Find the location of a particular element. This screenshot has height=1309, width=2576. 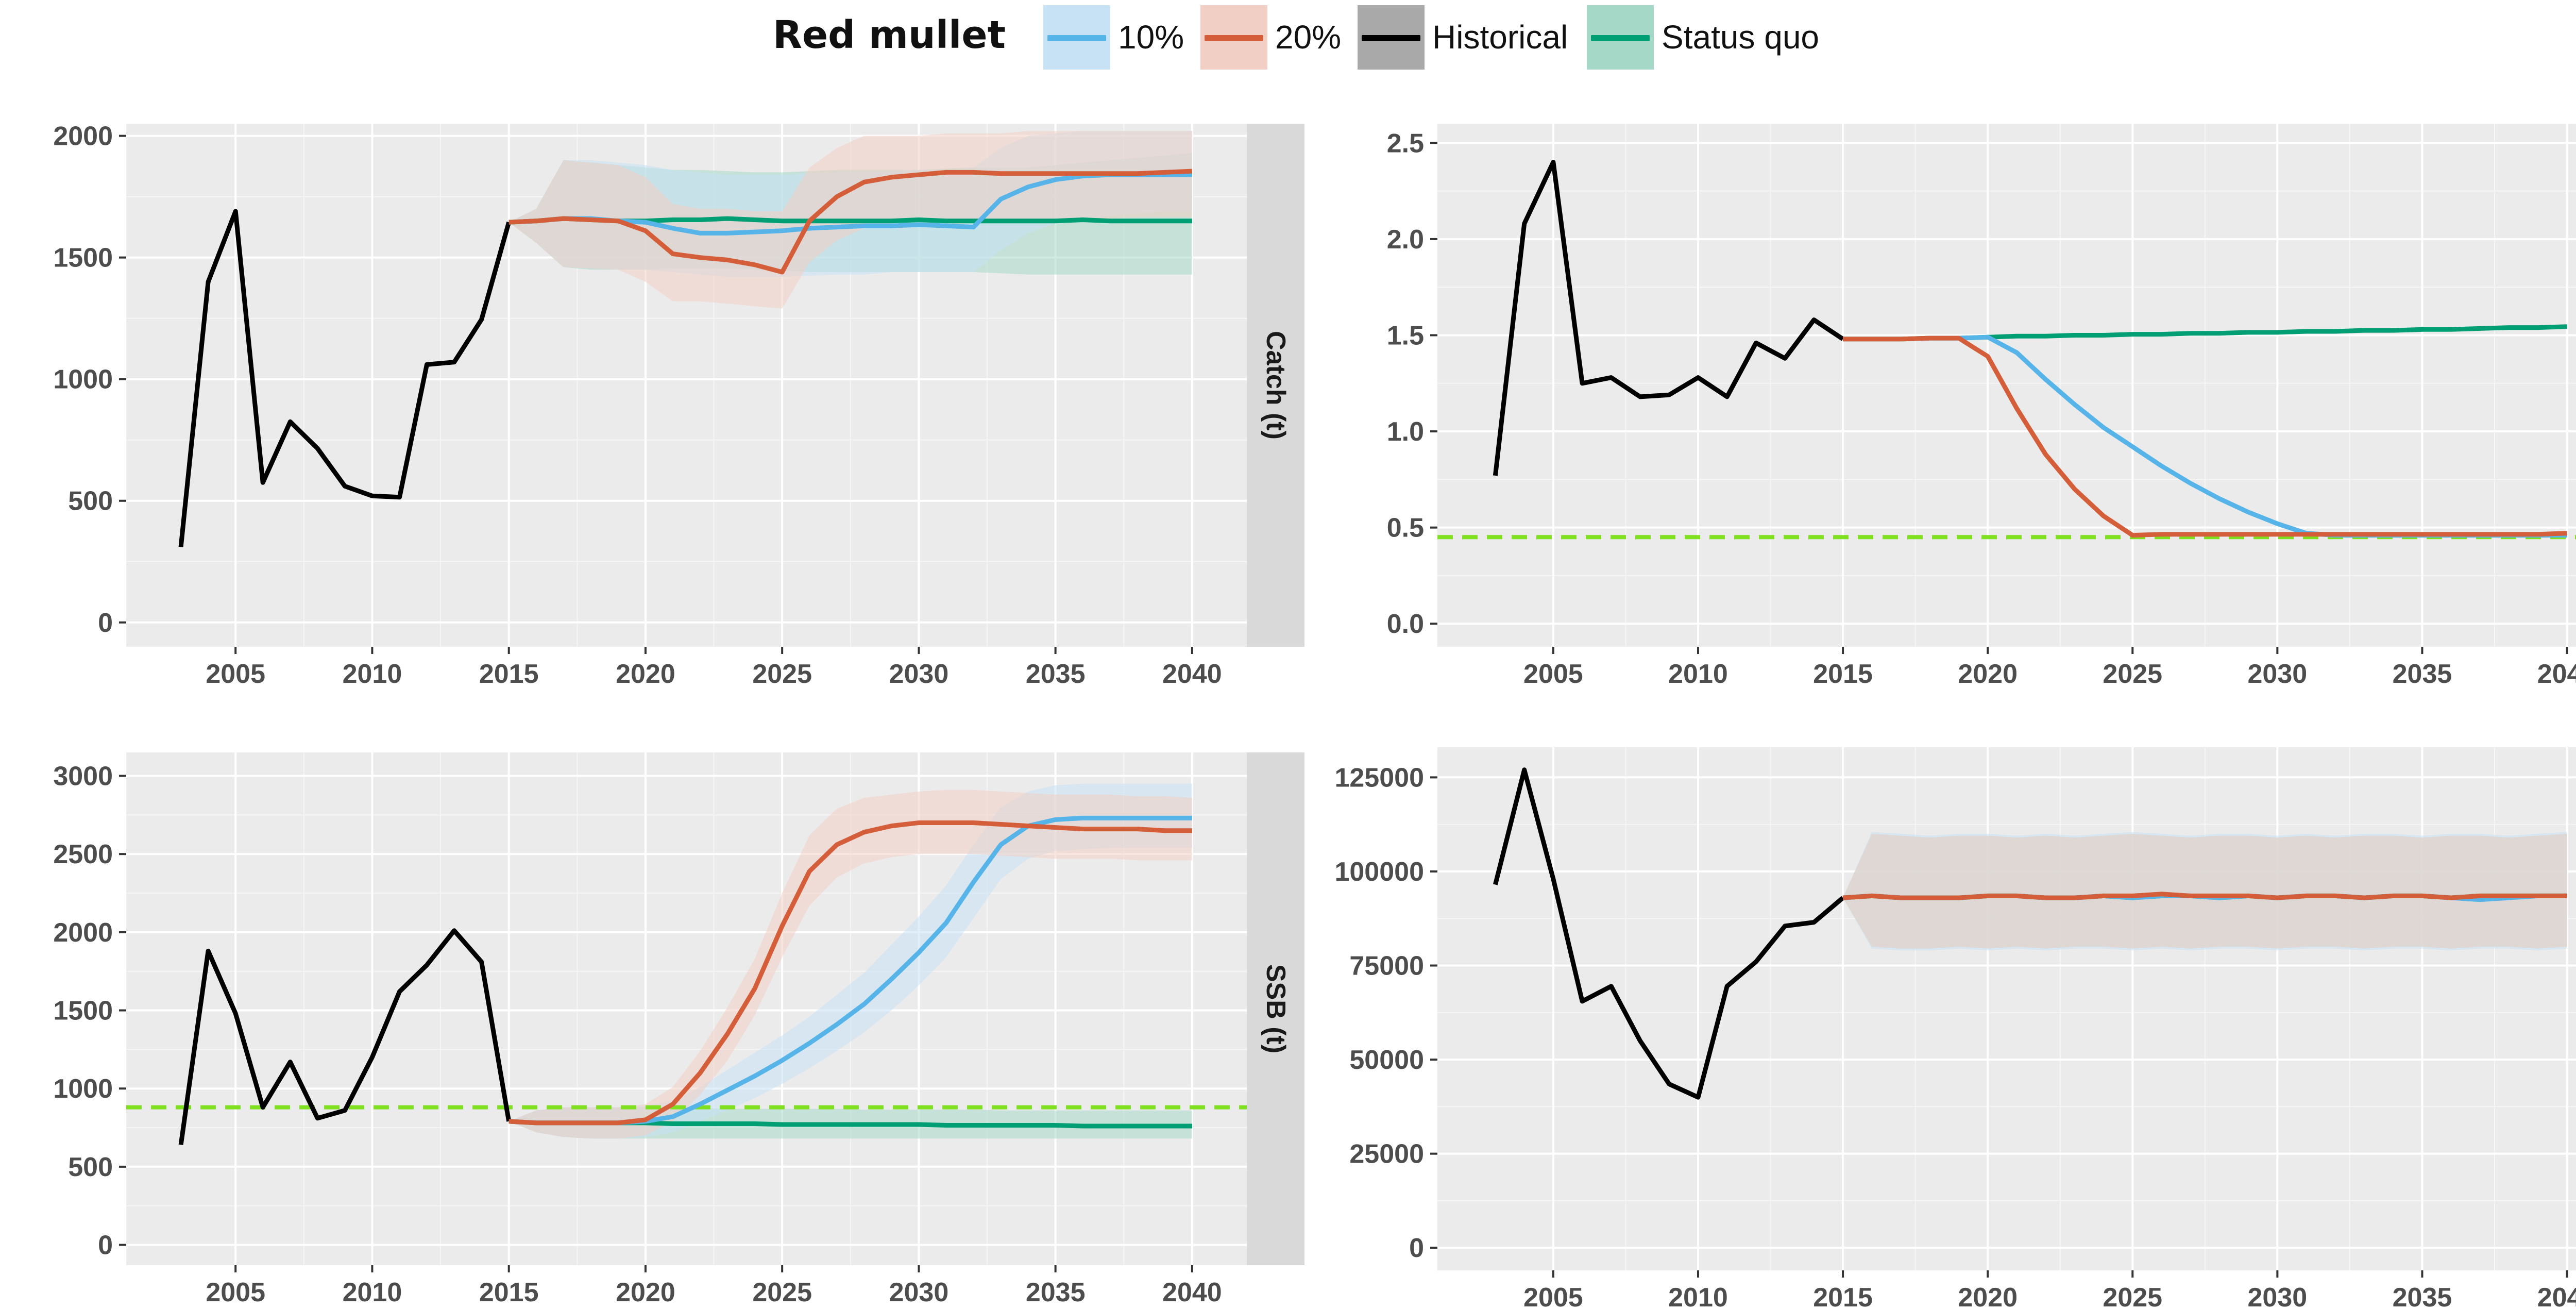

legend-line-10pct is located at coordinates (1076, 38).